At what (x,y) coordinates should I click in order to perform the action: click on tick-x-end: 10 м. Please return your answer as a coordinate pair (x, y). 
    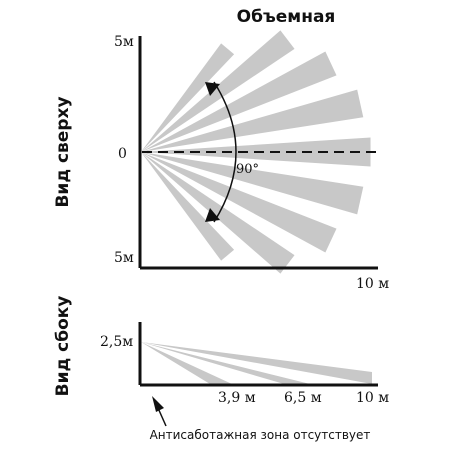
    Looking at the image, I should click on (372, 284).